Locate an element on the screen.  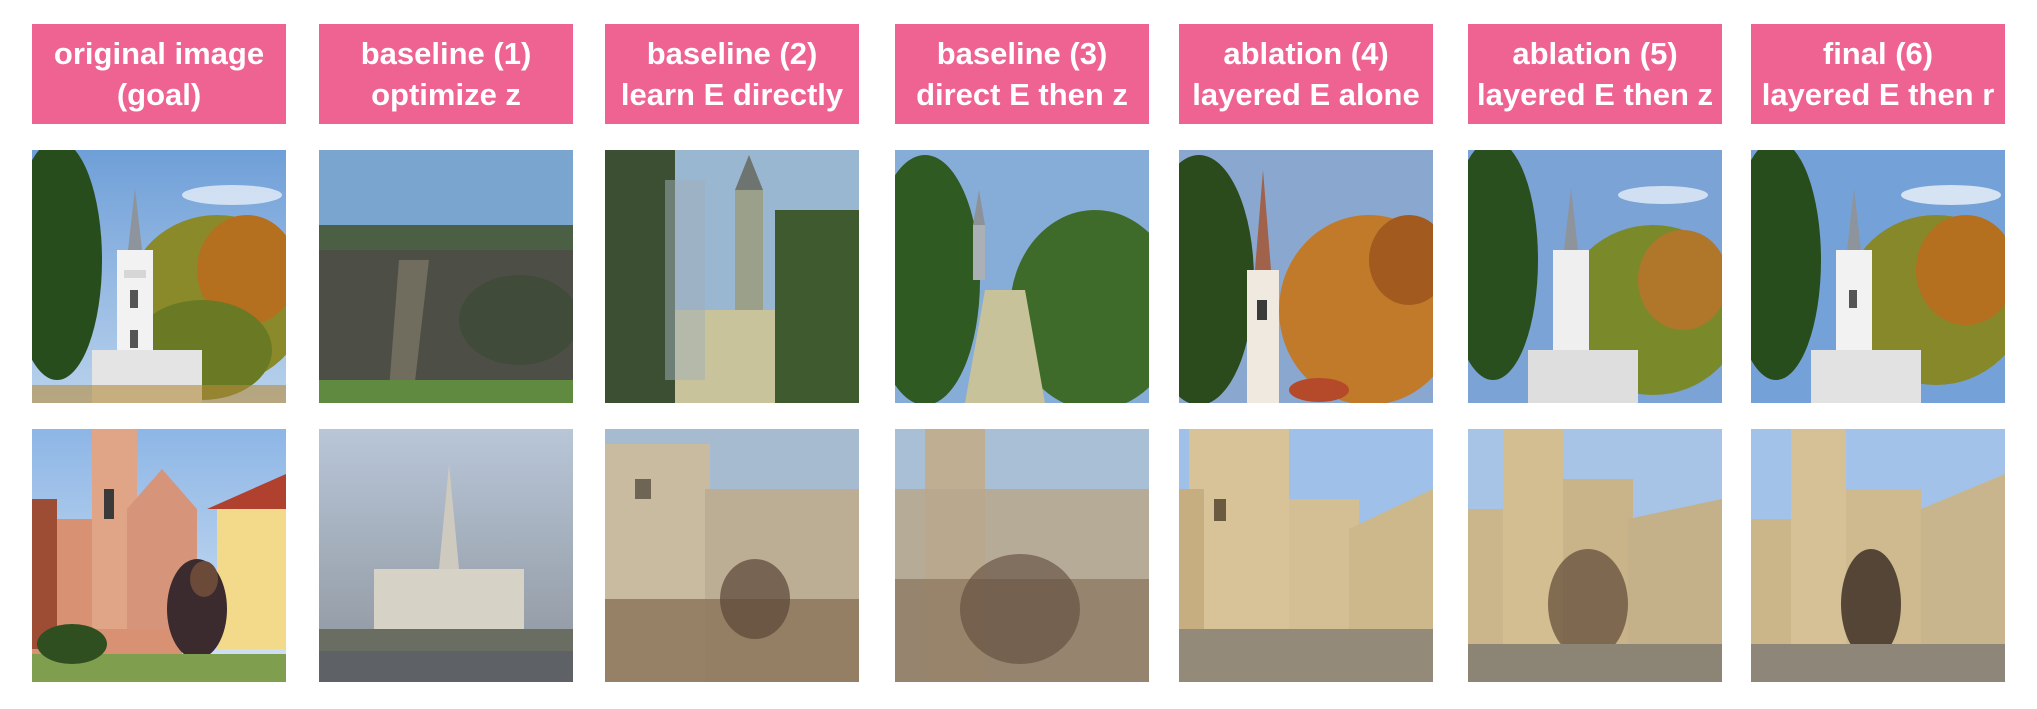
column-final-6: final (6) layered E then r is located at coordinates (1878, 354).